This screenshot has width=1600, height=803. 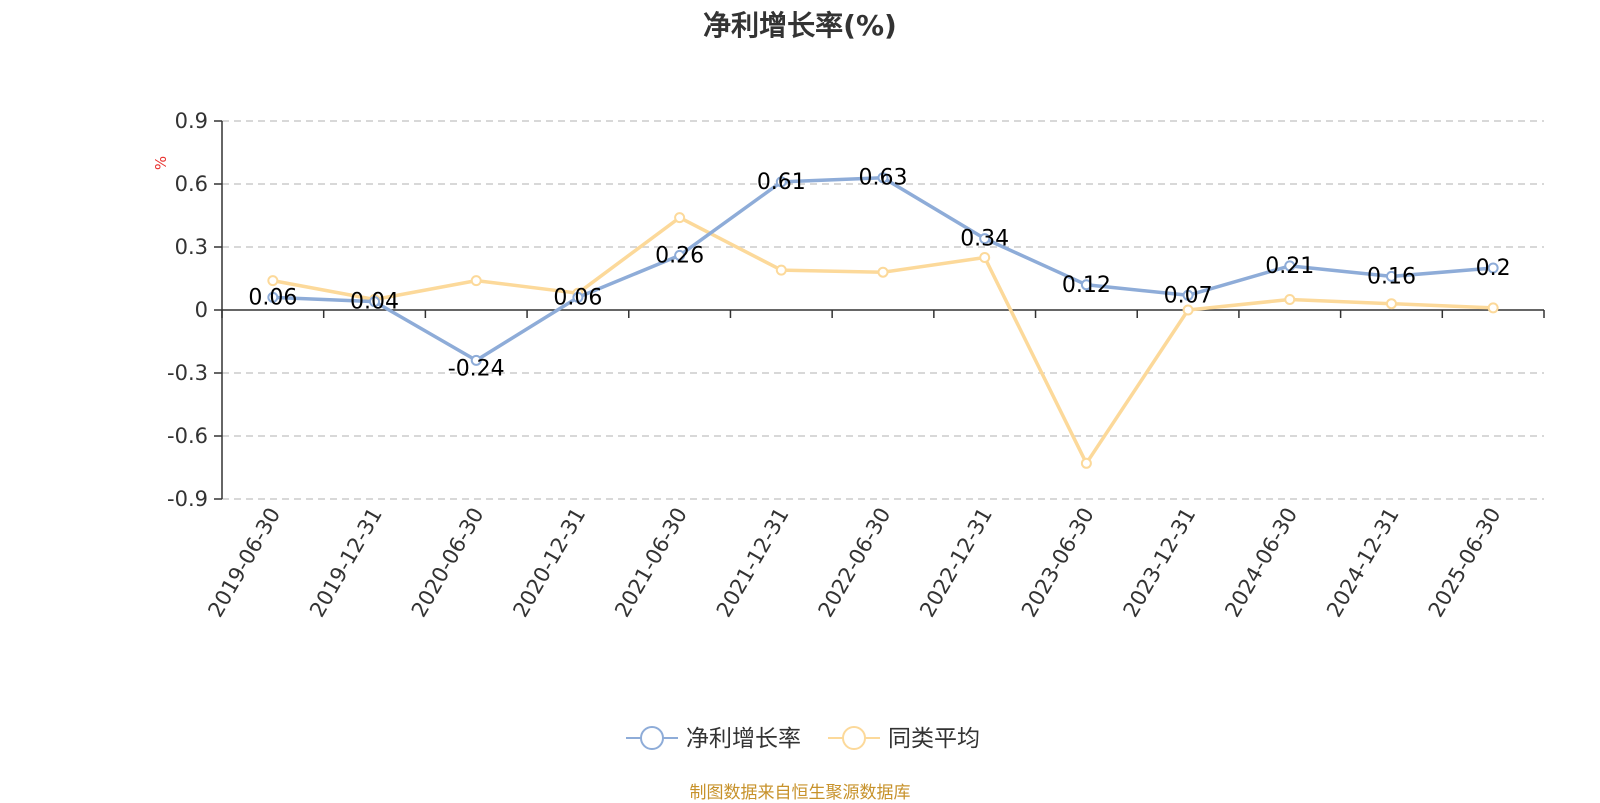 I want to click on x-tick-label: 2022-12-31, so click(x=956, y=563).